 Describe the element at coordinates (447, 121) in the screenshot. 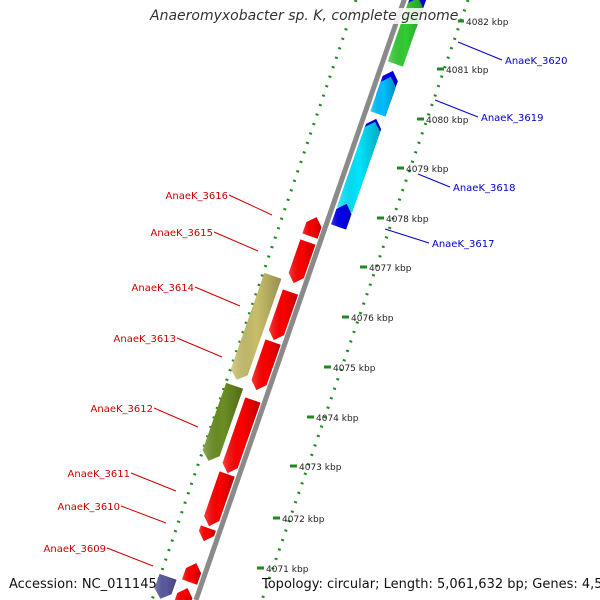

I see `scale-label: 4080 kbp` at that location.